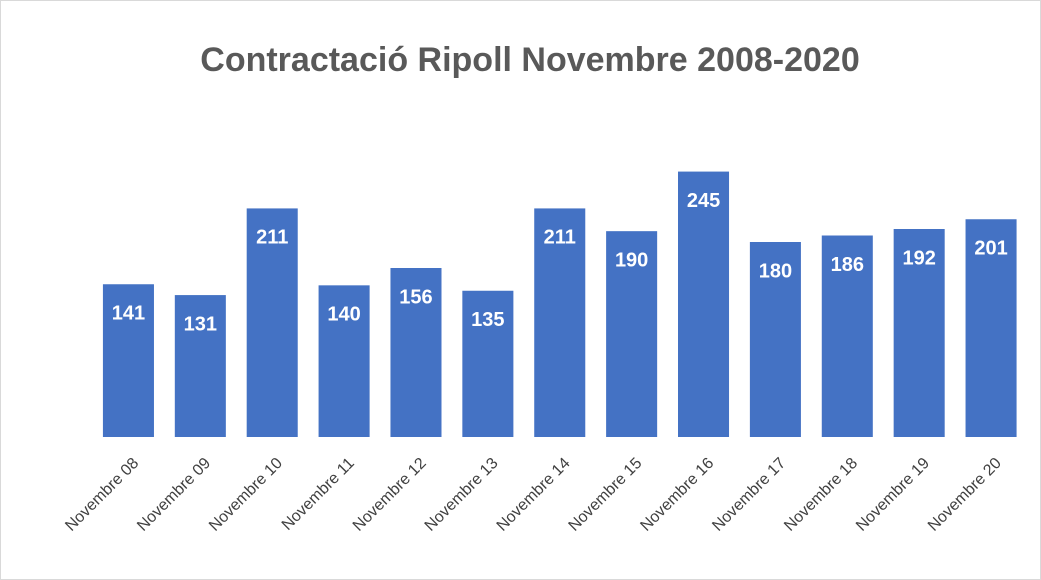  What do you see at coordinates (415, 297) in the screenshot?
I see `value-label: 156` at bounding box center [415, 297].